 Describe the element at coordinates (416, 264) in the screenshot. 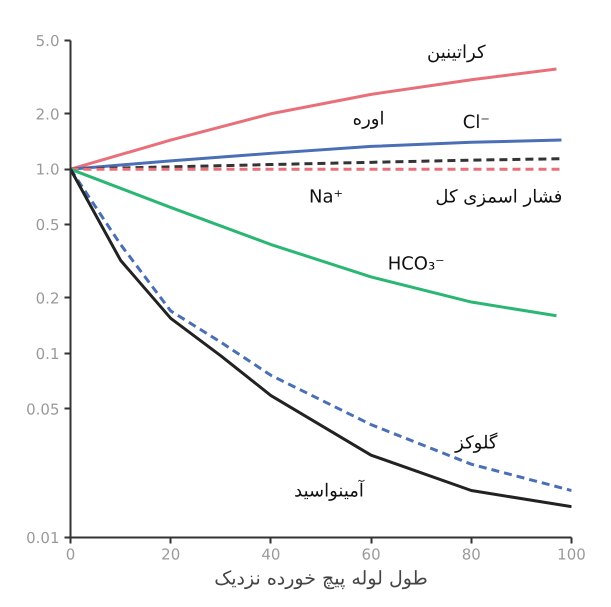

I see `annotation: HCO₃⁻` at that location.